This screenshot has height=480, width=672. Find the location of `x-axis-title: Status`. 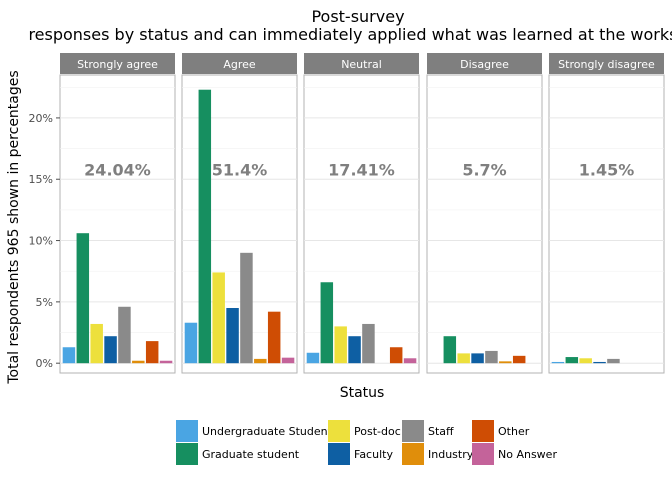

x-axis-title: Status is located at coordinates (362, 393).